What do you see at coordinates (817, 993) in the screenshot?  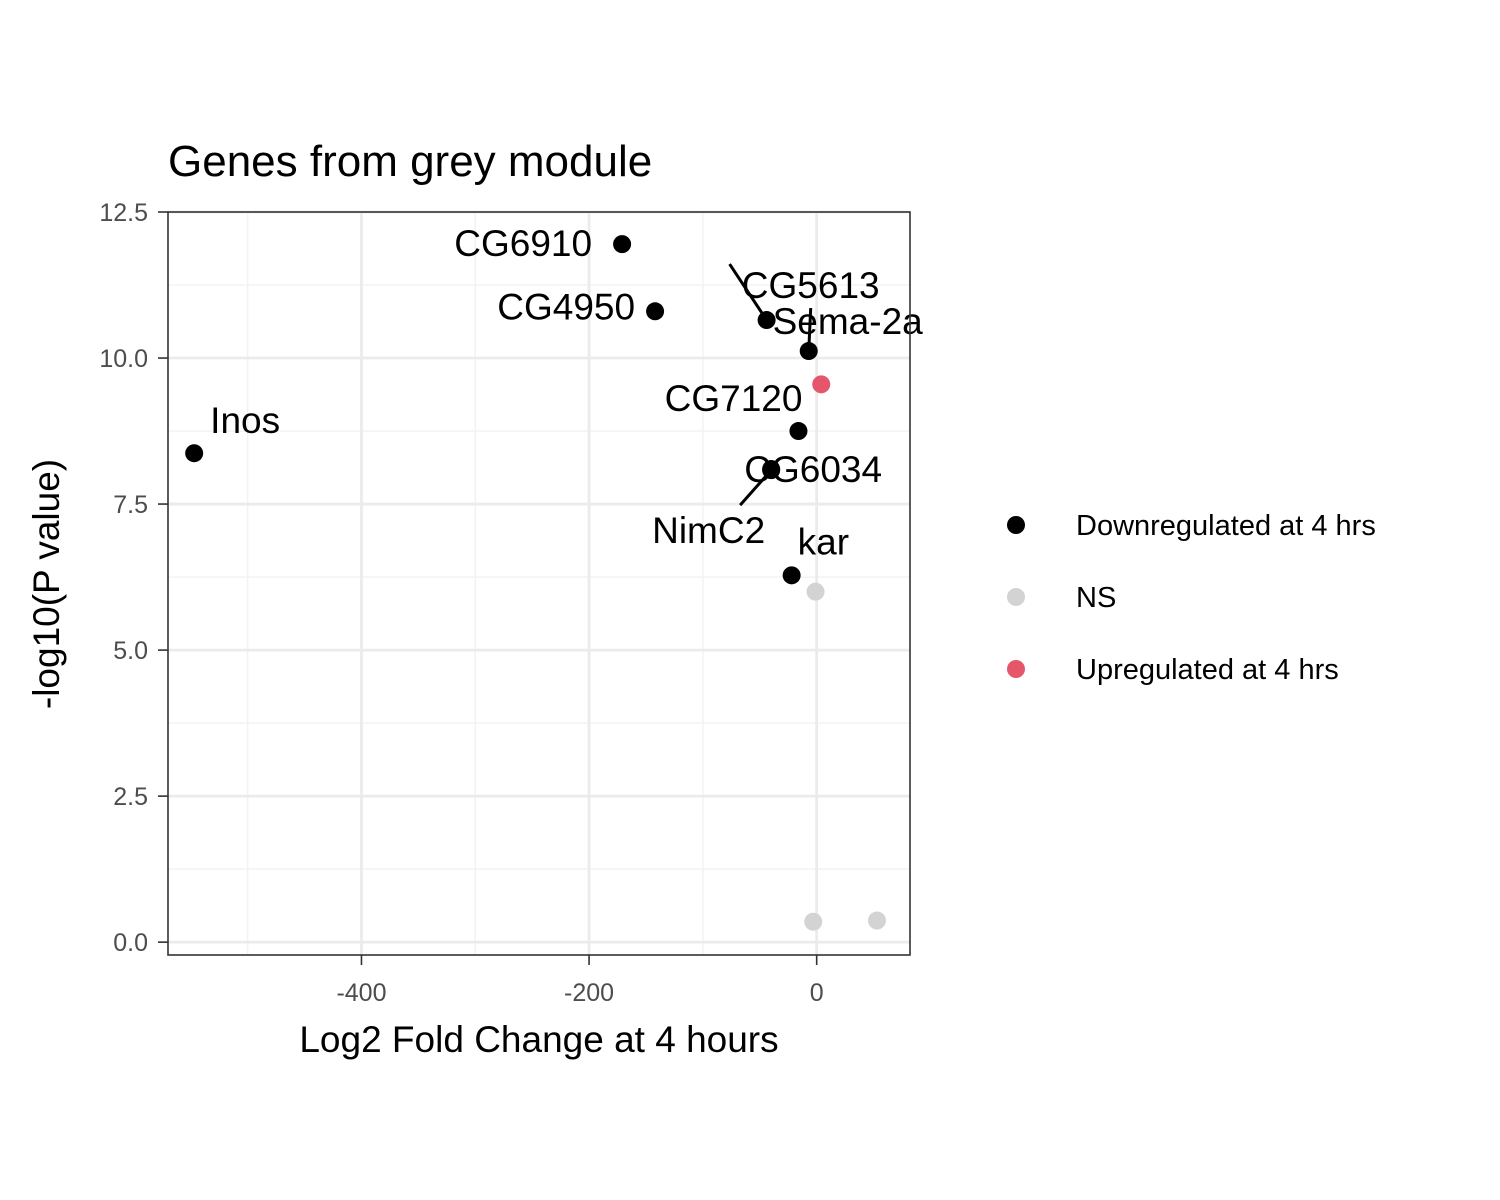 I see `x-tick-label: 0` at bounding box center [817, 993].